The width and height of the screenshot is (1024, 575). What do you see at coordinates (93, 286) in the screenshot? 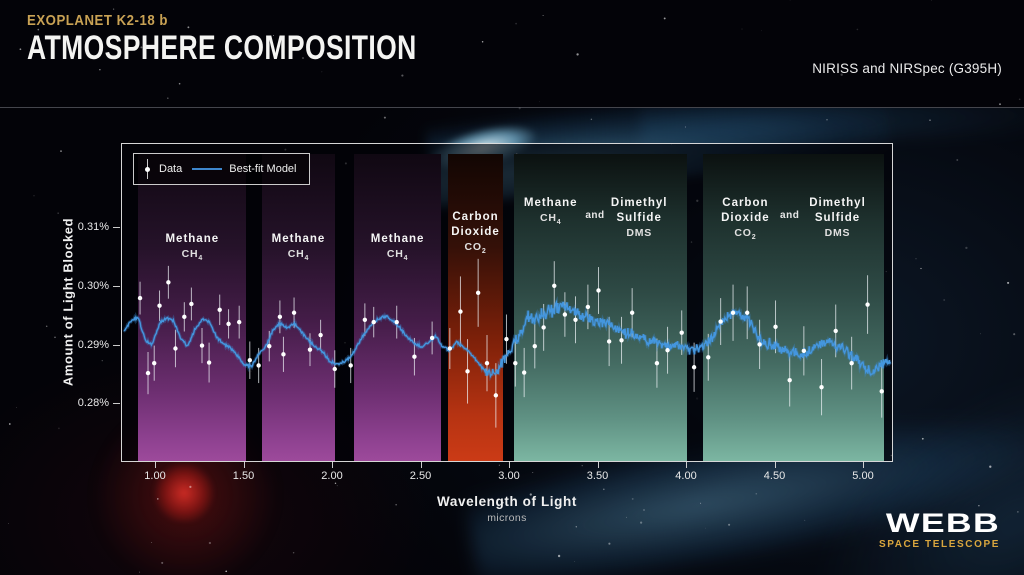
I see `y-tick: 0.30%` at bounding box center [93, 286].